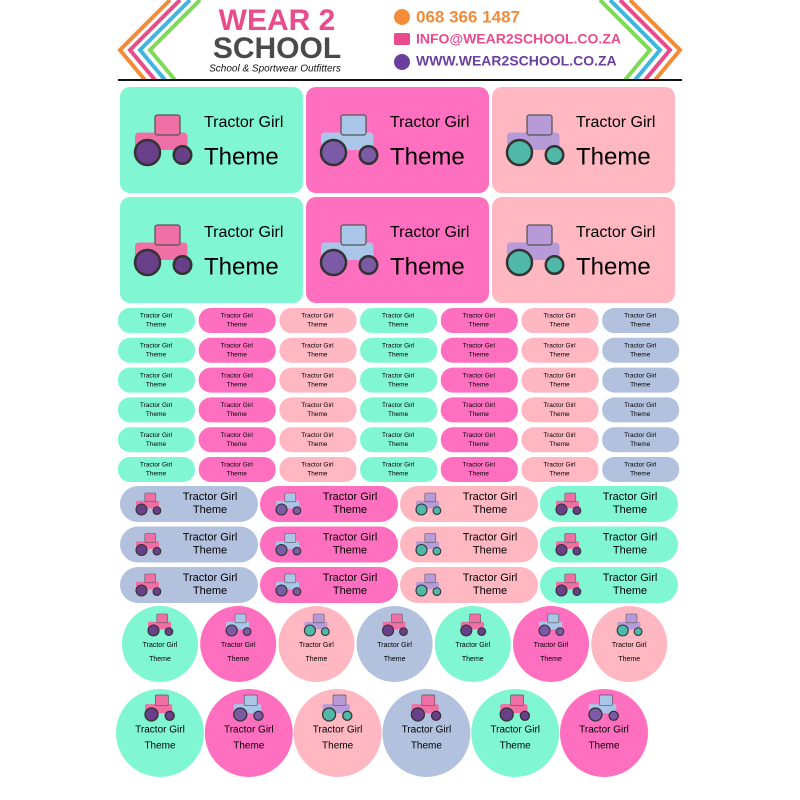 The height and width of the screenshot is (800, 800). Describe the element at coordinates (516, 61) in the screenshot. I see `website: WWW.WEAR2SCHOOL.CO.ZA` at that location.